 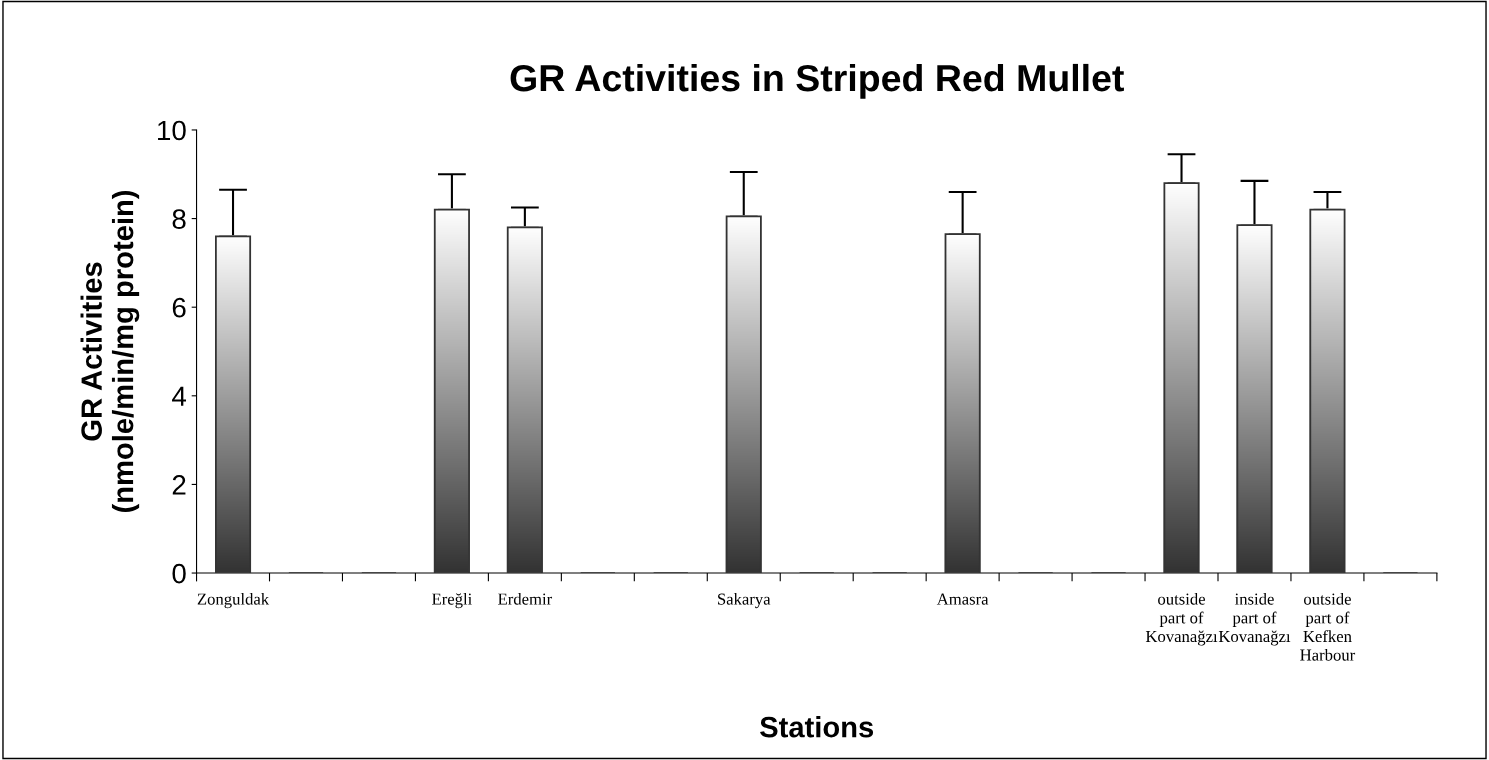 I want to click on x-axis-title: Stations, so click(x=817, y=727).